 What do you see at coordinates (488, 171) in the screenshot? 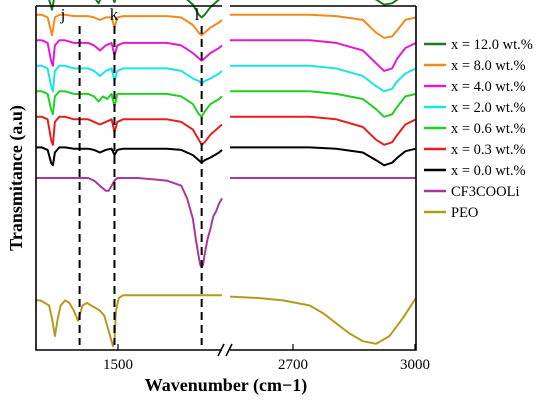
I see `legend-label: x = 0.0 wt.%` at bounding box center [488, 171].